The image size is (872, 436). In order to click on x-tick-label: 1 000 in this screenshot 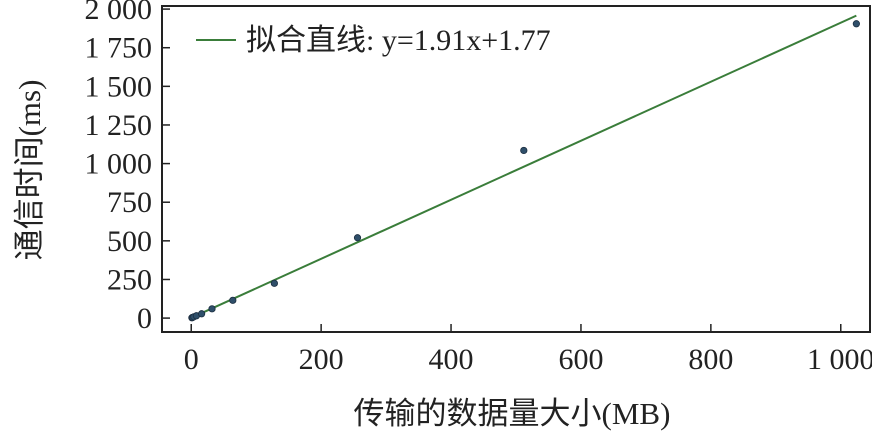, I will do `click(839, 359)`.